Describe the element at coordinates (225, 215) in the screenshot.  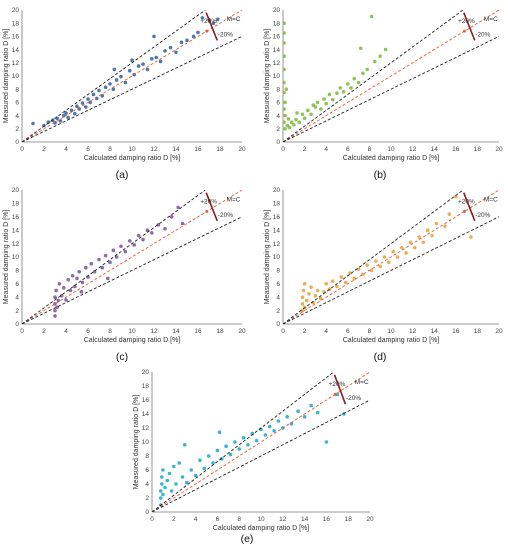
I see `minus20-label: -20%` at that location.